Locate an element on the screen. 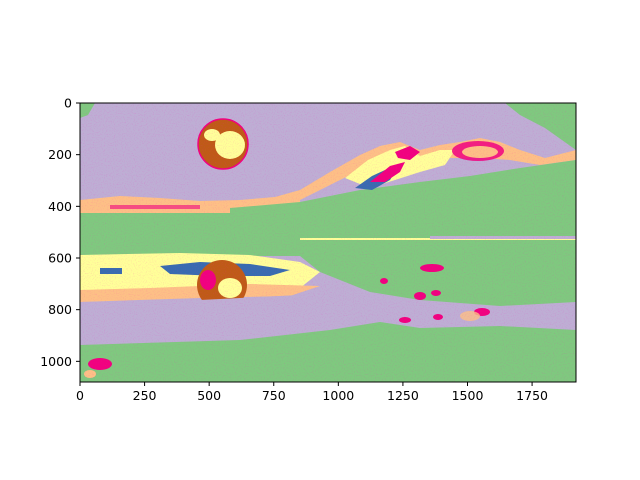  x-tick-label: 1500 is located at coordinates (468, 395).